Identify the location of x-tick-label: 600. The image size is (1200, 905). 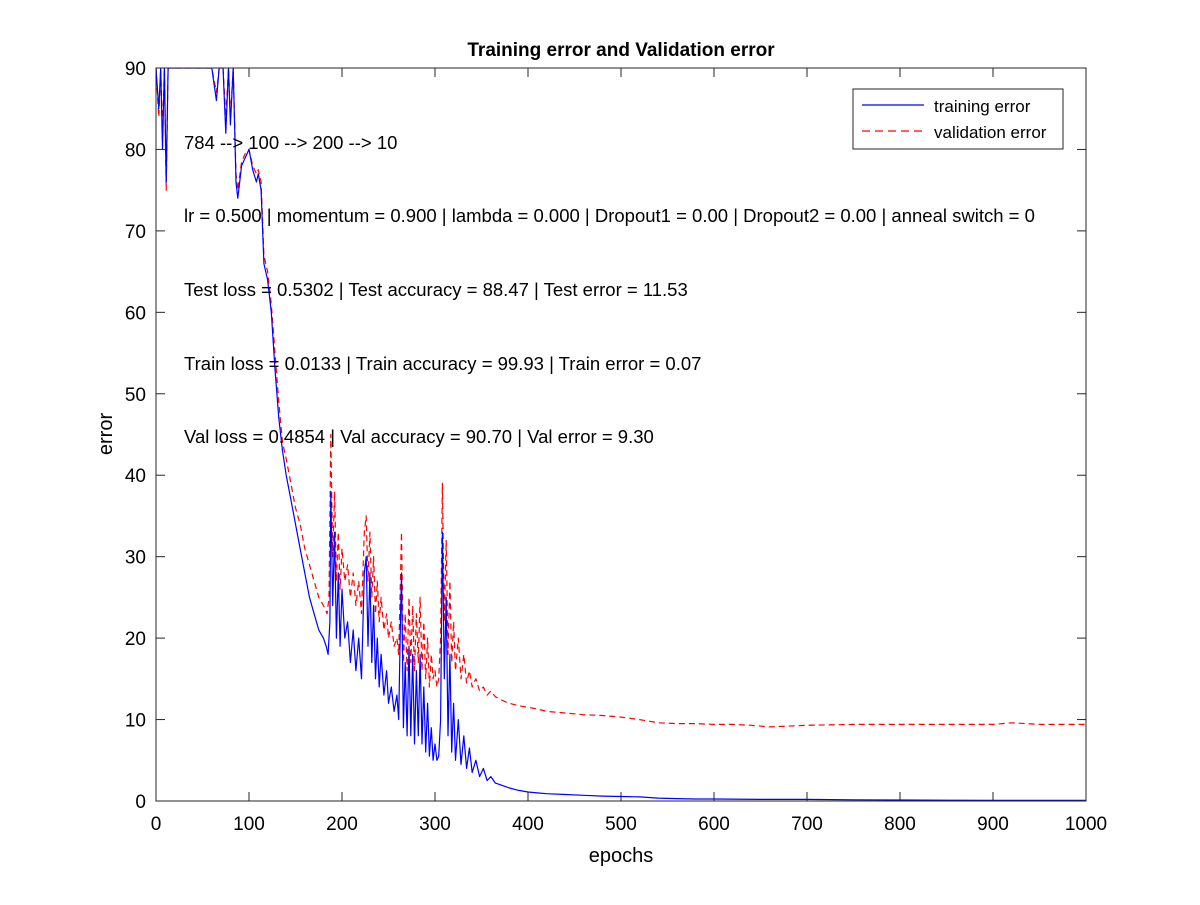
(714, 824).